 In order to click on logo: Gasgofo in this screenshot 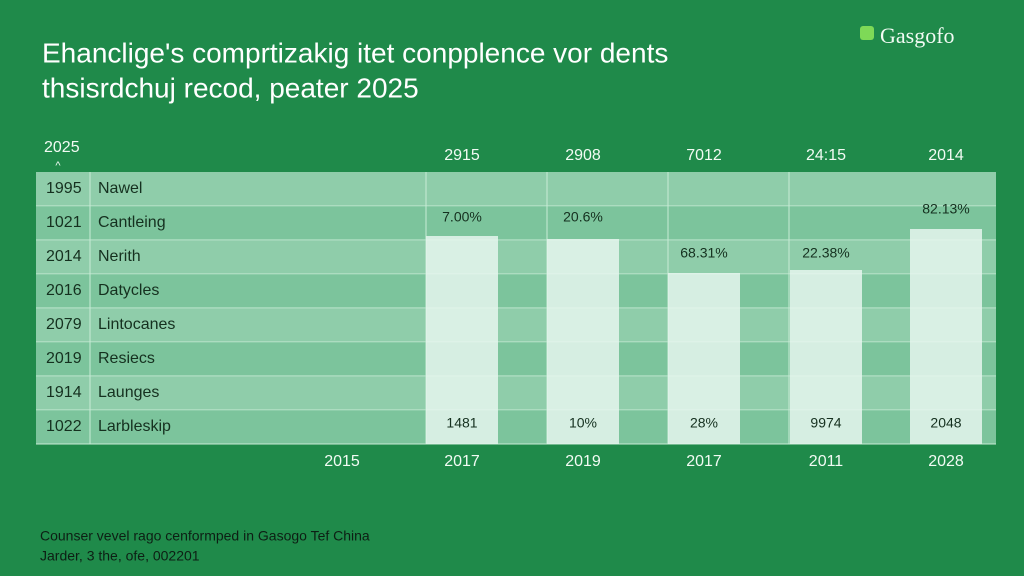, I will do `click(917, 35)`.